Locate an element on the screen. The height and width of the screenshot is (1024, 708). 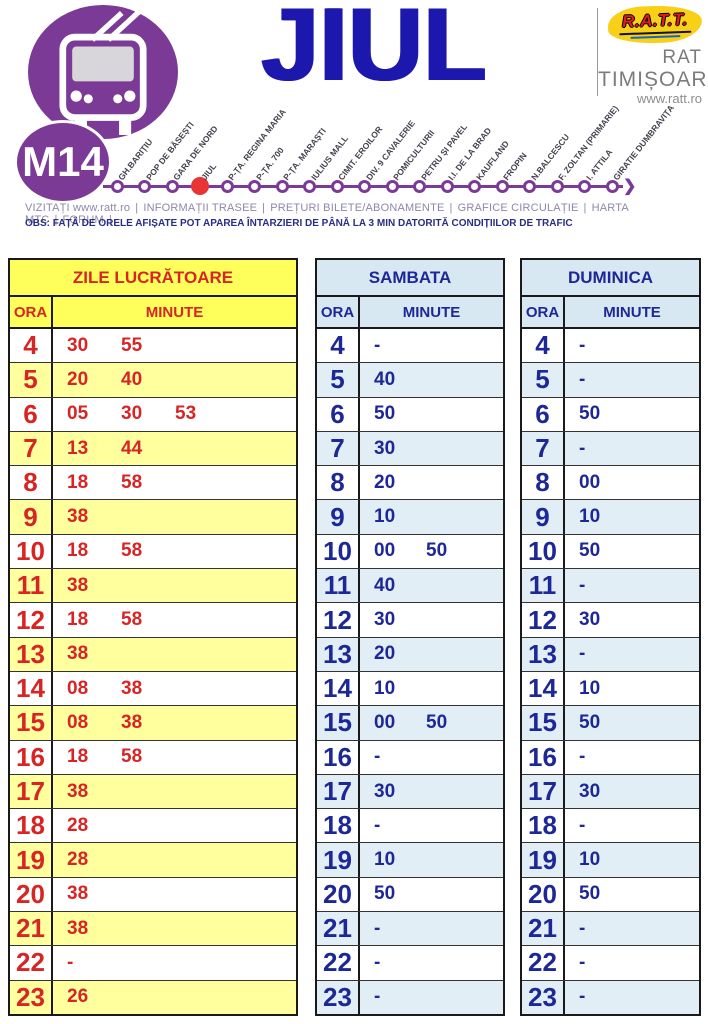
hour-cell: 15 is located at coordinates (31, 723).